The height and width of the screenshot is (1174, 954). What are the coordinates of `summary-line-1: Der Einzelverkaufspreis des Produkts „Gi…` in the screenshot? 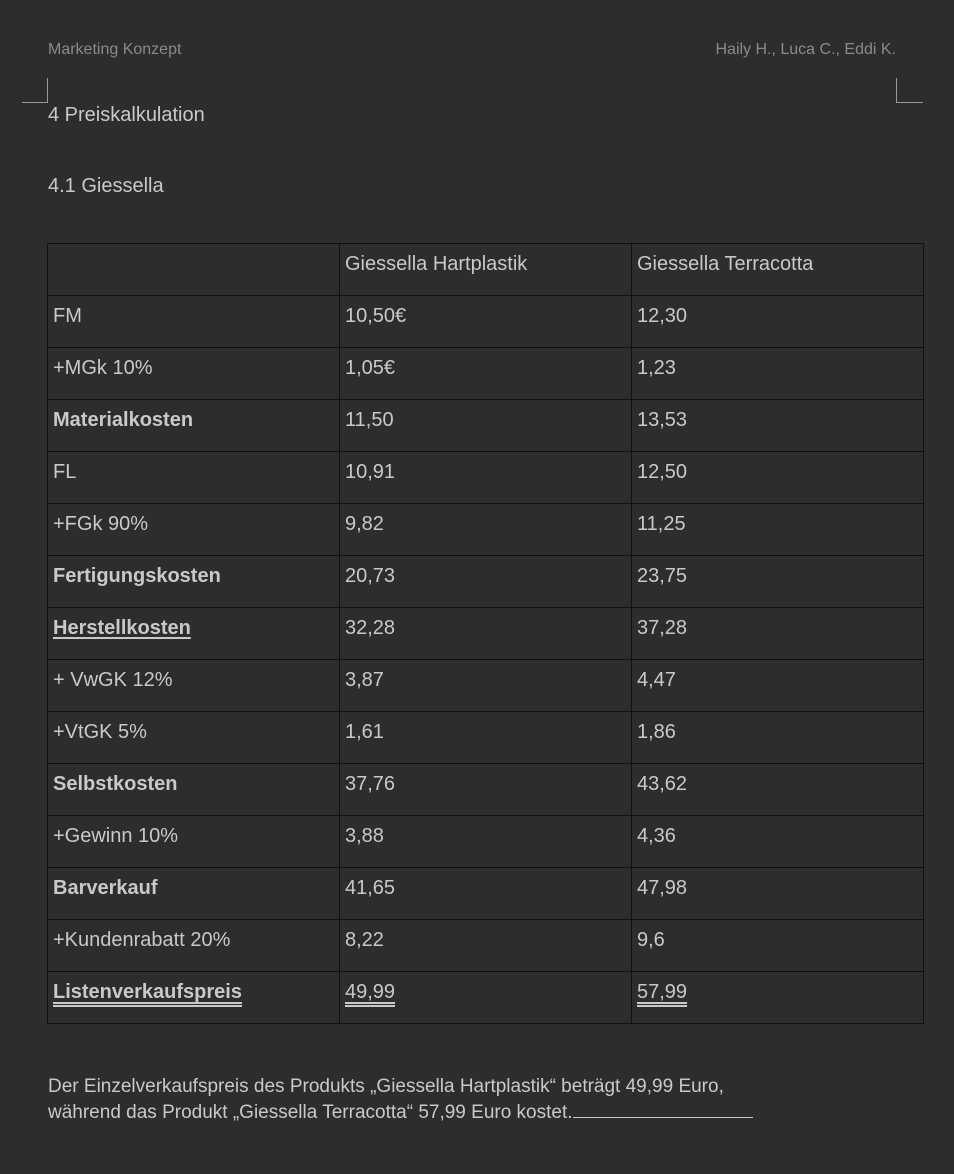 It's located at (386, 1086).